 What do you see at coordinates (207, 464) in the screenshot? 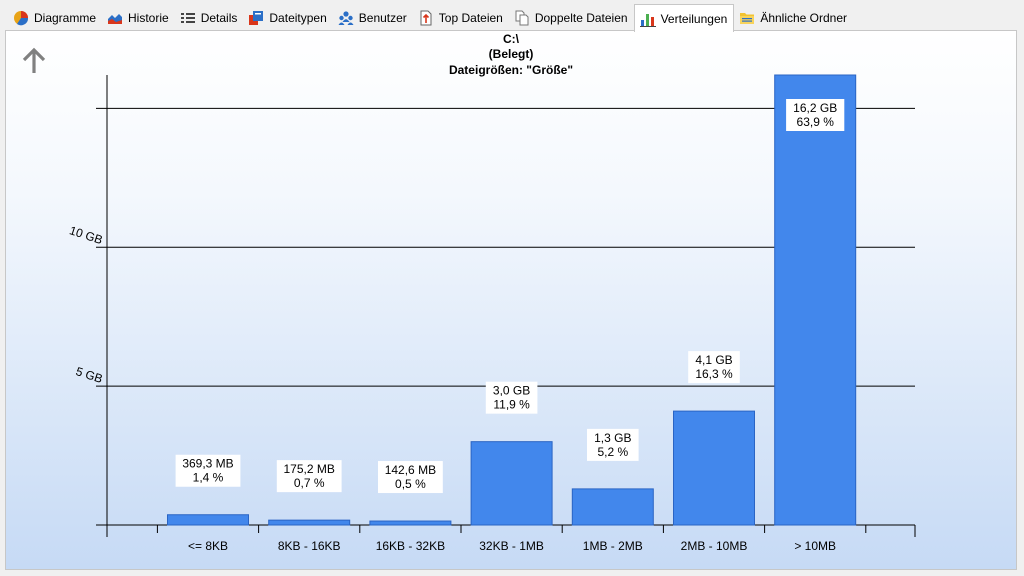
I see `data-label-value: 369,3 MB` at bounding box center [207, 464].